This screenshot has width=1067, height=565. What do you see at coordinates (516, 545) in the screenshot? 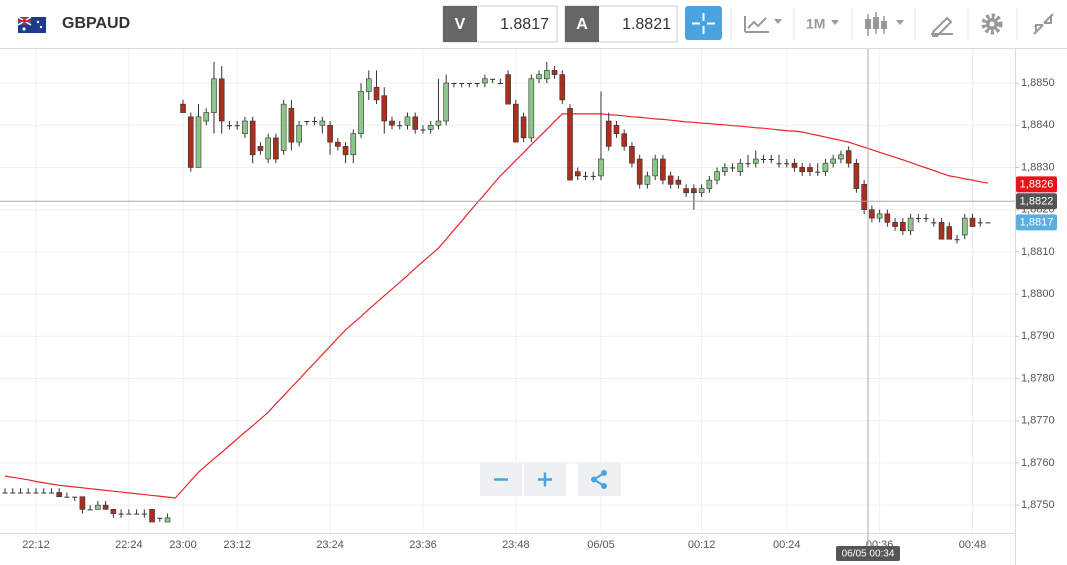
I see `x-tick-label: 23:48` at bounding box center [516, 545].